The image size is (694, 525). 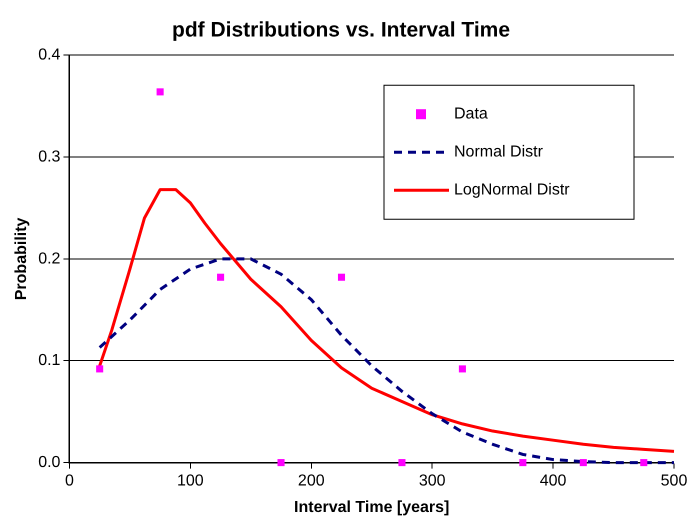 What do you see at coordinates (49, 463) in the screenshot?
I see `y-tick-label: 0.0` at bounding box center [49, 463].